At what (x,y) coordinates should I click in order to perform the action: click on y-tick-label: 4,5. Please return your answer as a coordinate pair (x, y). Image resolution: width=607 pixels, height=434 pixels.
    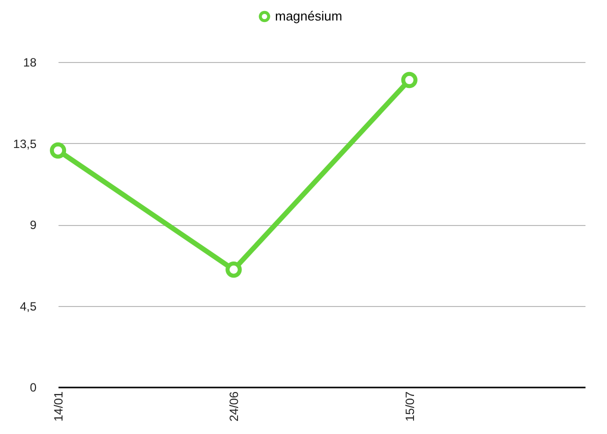
    Looking at the image, I should click on (28, 306).